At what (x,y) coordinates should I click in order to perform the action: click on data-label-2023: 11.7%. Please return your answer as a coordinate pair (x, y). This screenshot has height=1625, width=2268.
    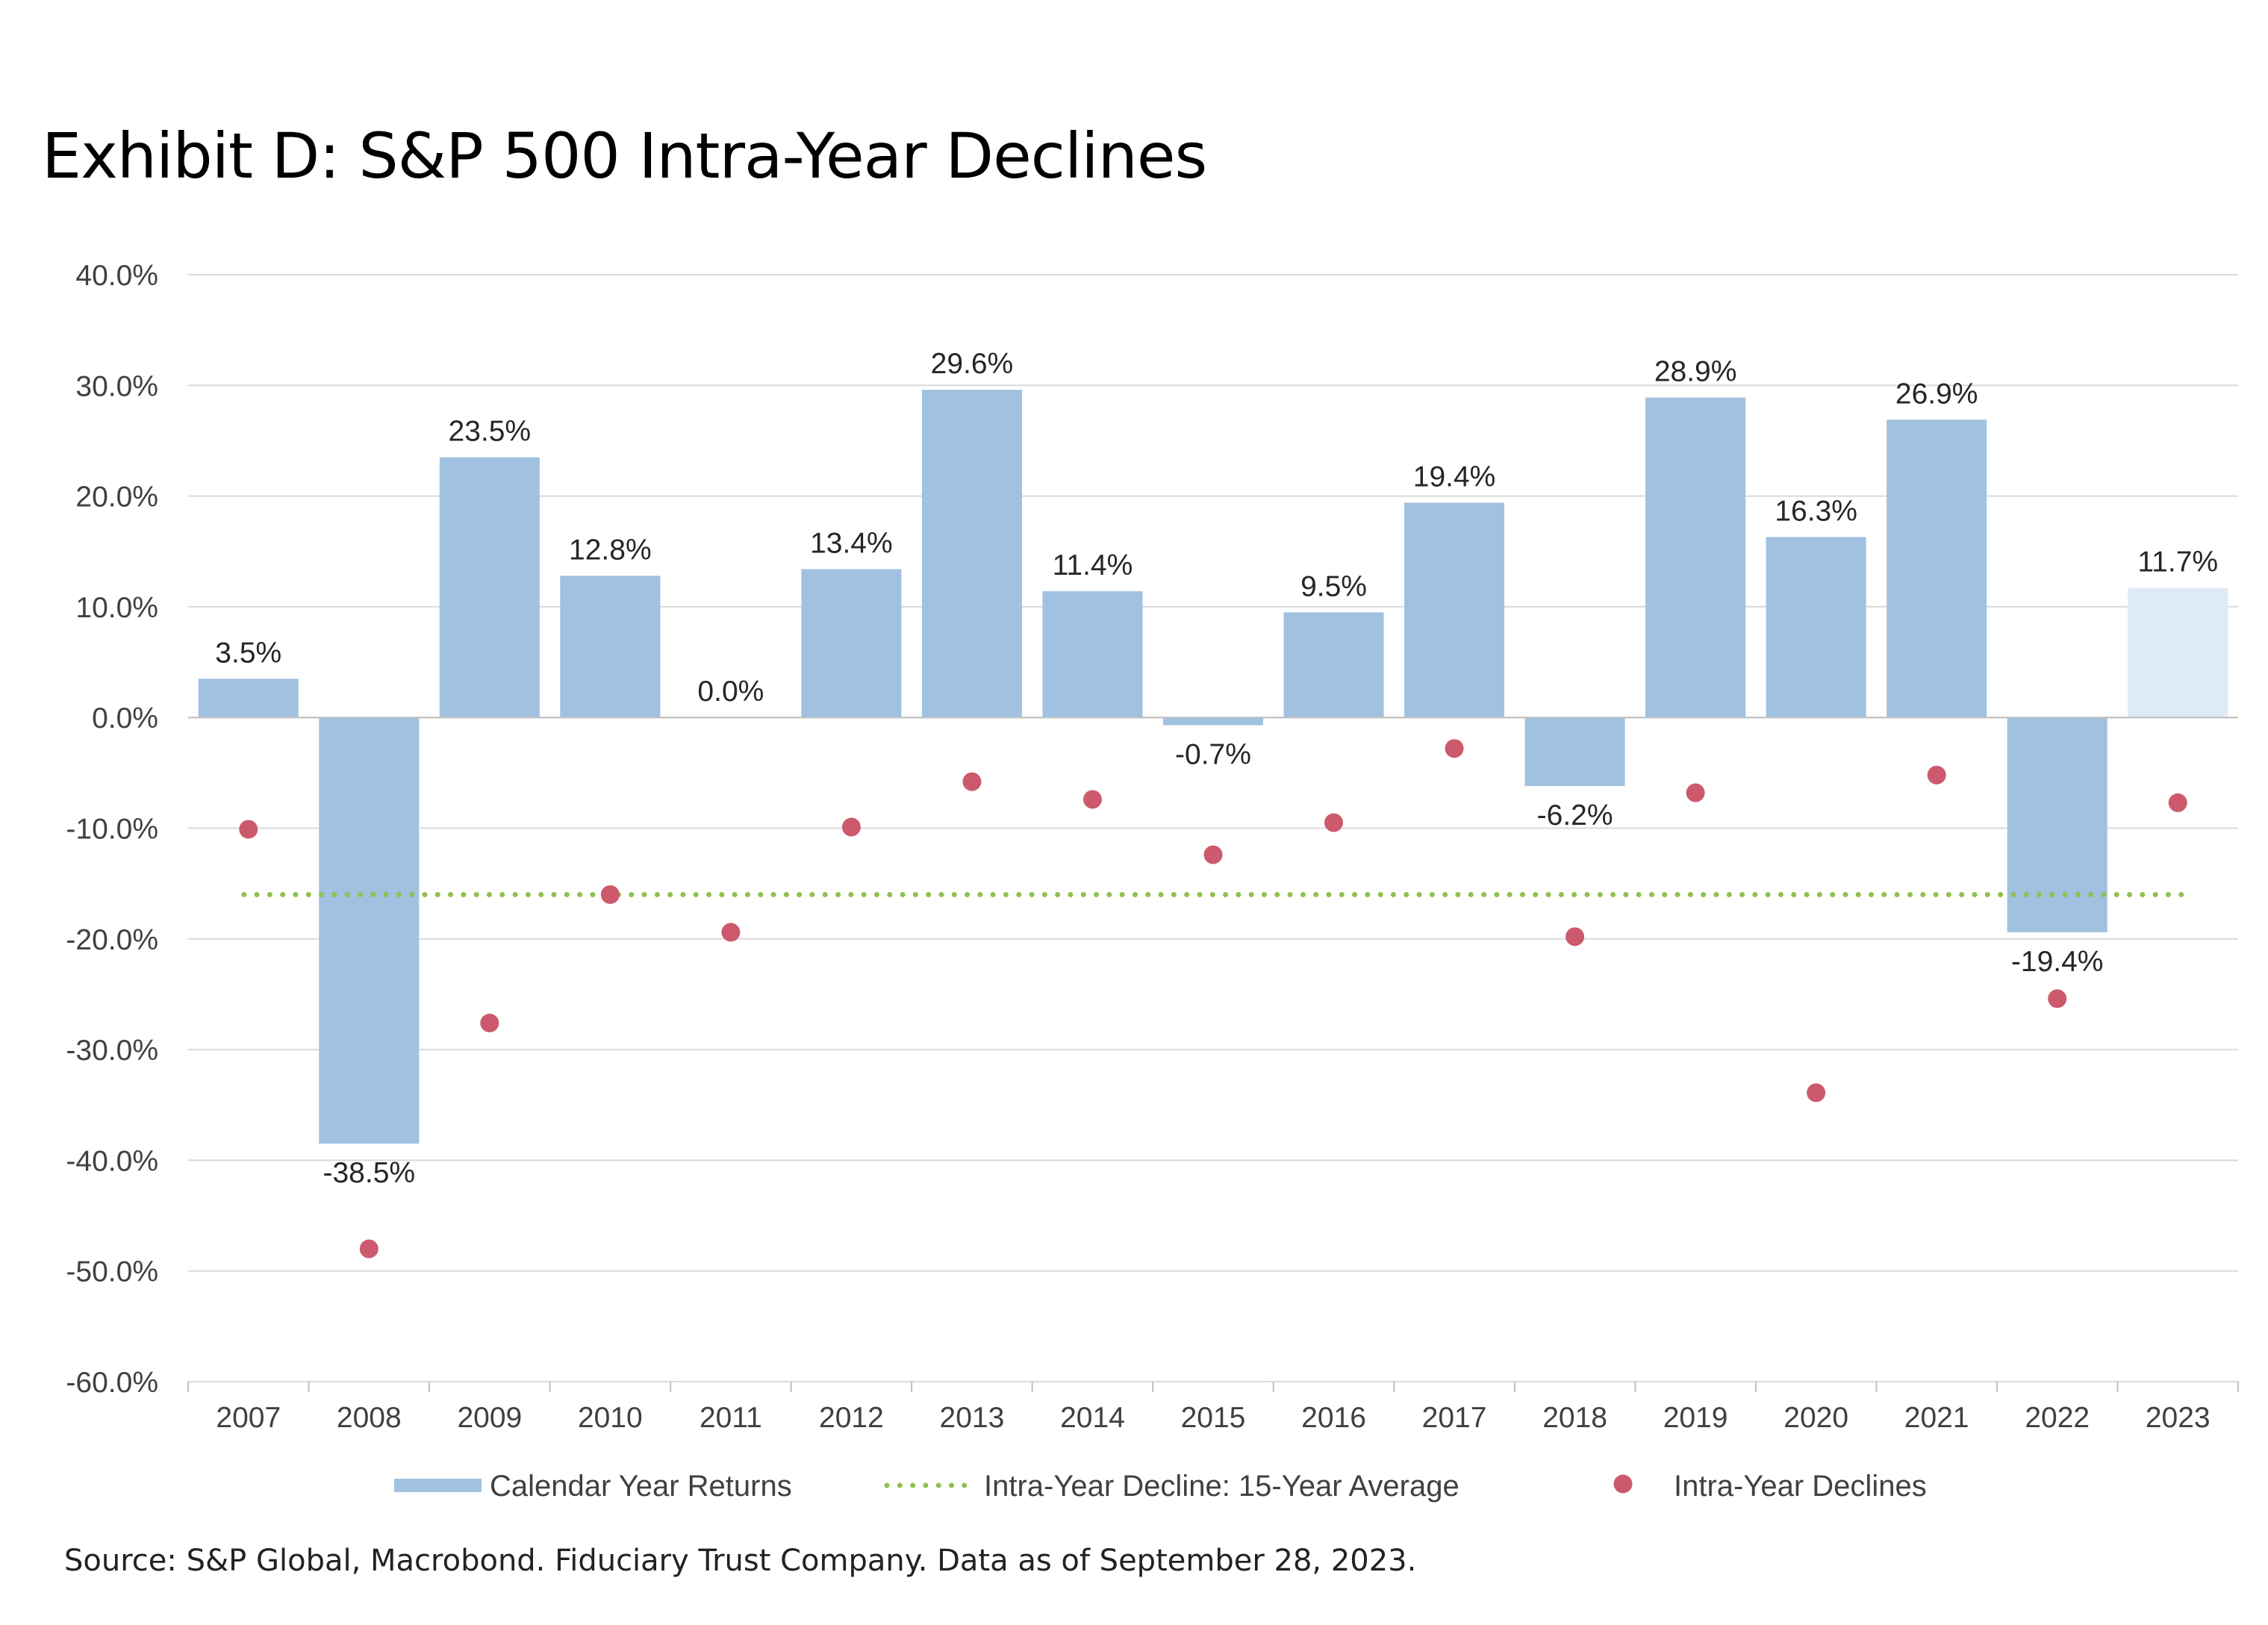
    Looking at the image, I should click on (2177, 562).